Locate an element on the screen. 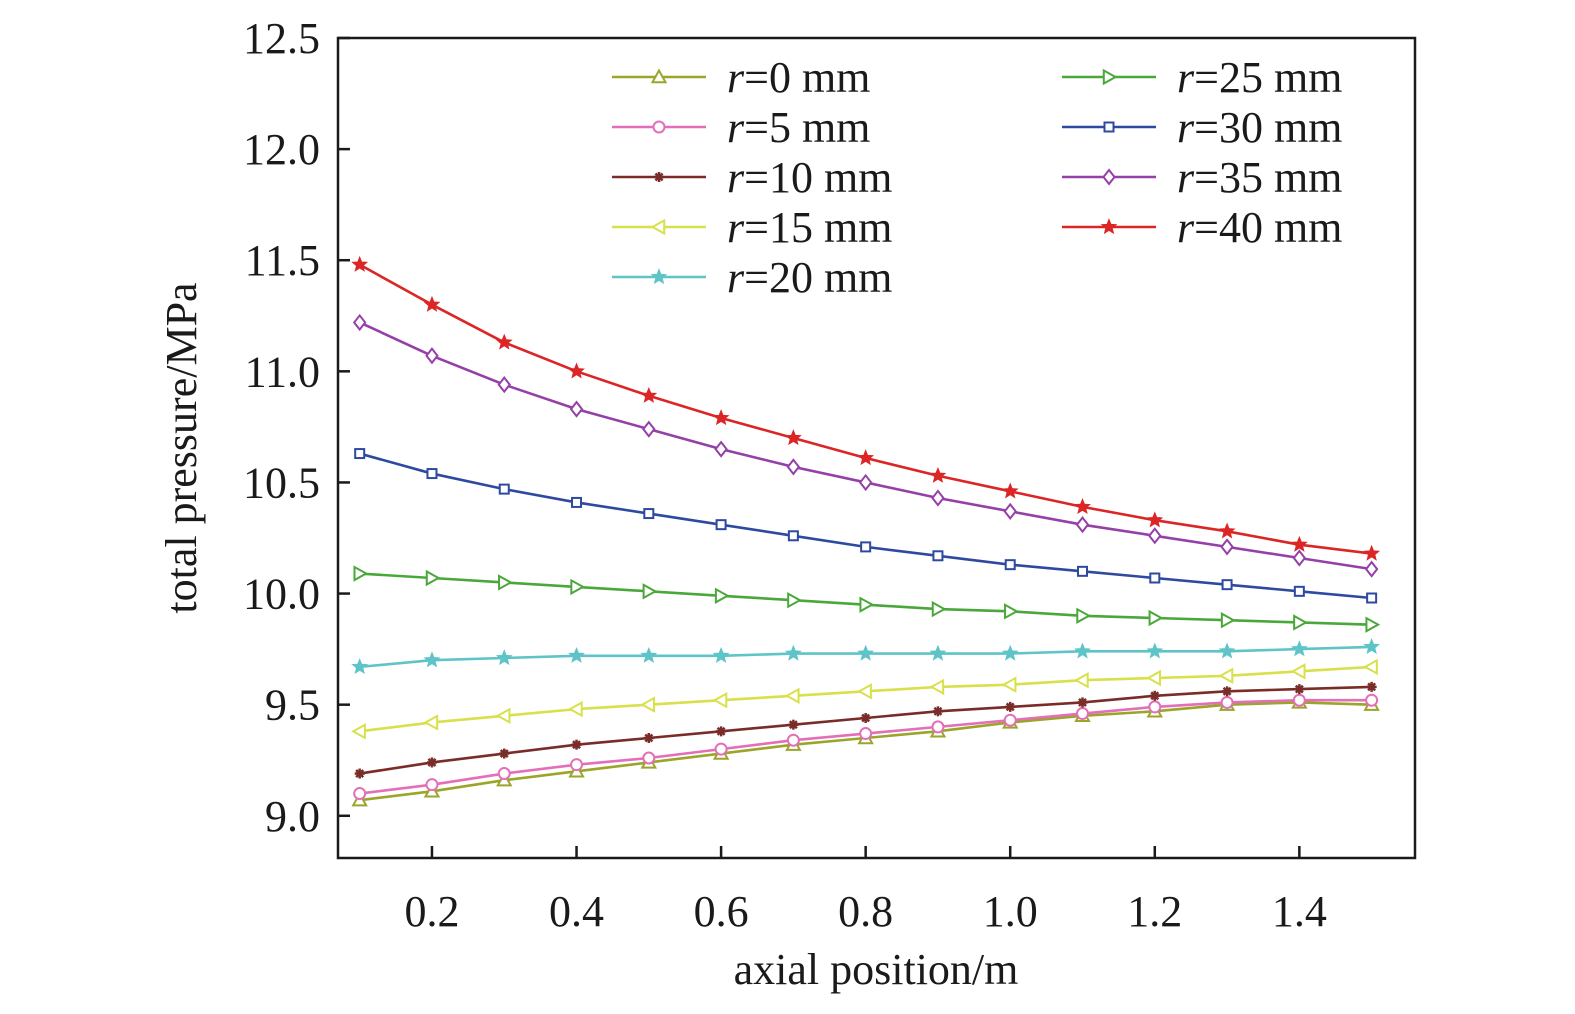  x-tick-label: 1.2 is located at coordinates (1154, 911).